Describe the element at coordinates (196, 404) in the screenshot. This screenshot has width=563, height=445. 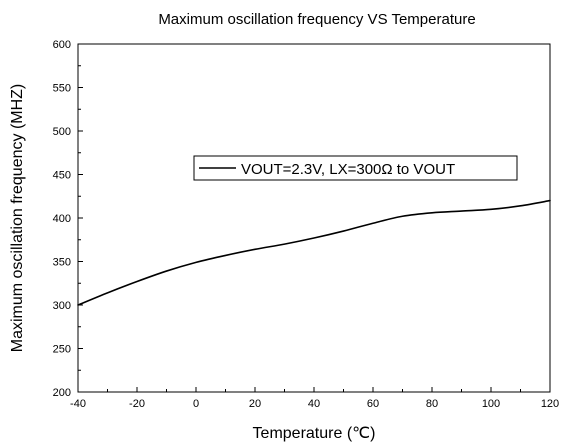
I see `x-tick-label: 0` at that location.